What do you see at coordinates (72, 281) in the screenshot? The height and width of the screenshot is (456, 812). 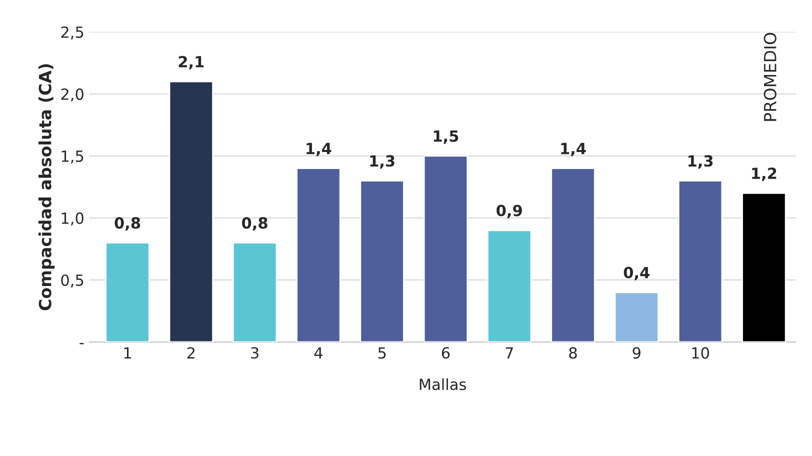 I see `y-tick-label: 0,5` at bounding box center [72, 281].